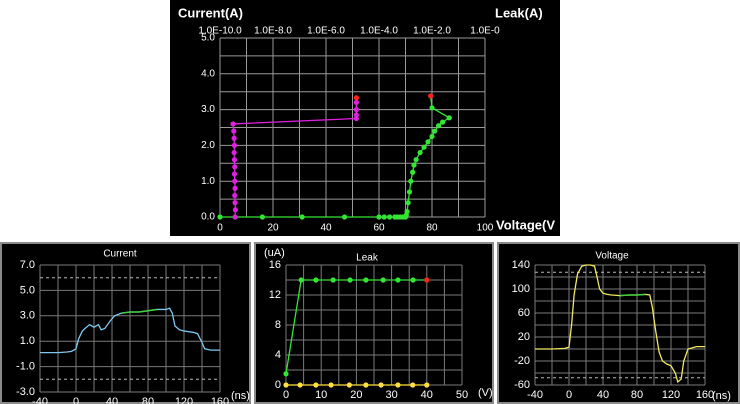 Image resolution: width=740 pixels, height=404 pixels. What do you see at coordinates (521, 265) in the screenshot?
I see `y-tick-label: 140` at bounding box center [521, 265].